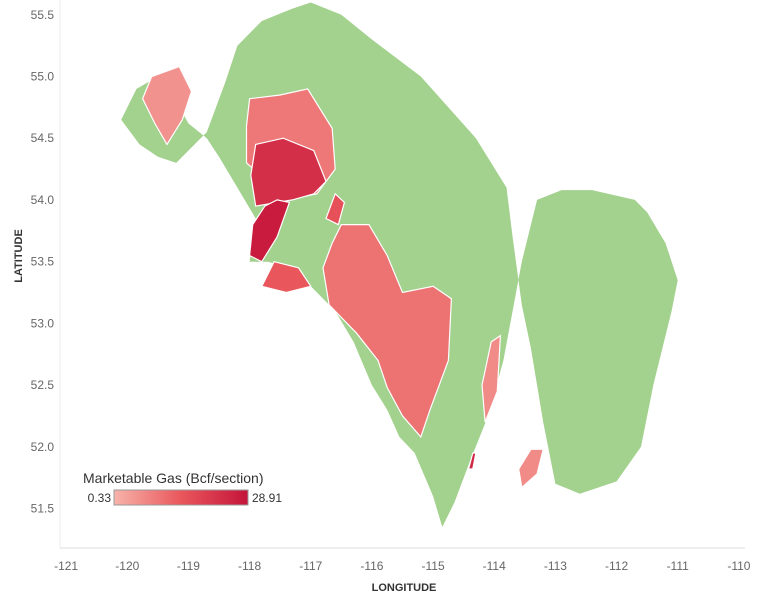  Describe the element at coordinates (249, 566) in the screenshot. I see `x-tick-label: -118` at that location.